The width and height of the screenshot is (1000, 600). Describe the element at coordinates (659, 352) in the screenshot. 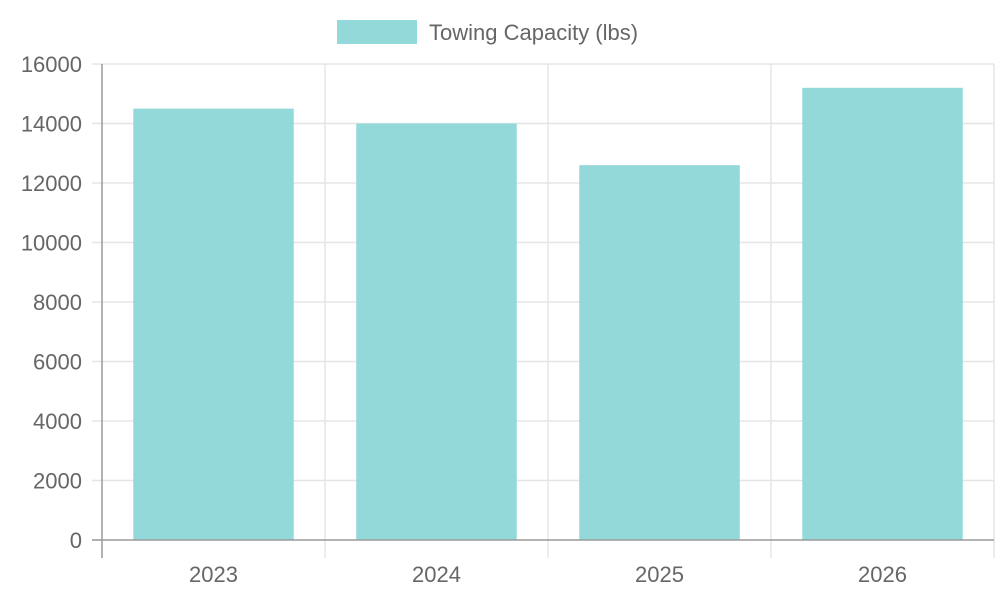

I see `bar-2025` at that location.